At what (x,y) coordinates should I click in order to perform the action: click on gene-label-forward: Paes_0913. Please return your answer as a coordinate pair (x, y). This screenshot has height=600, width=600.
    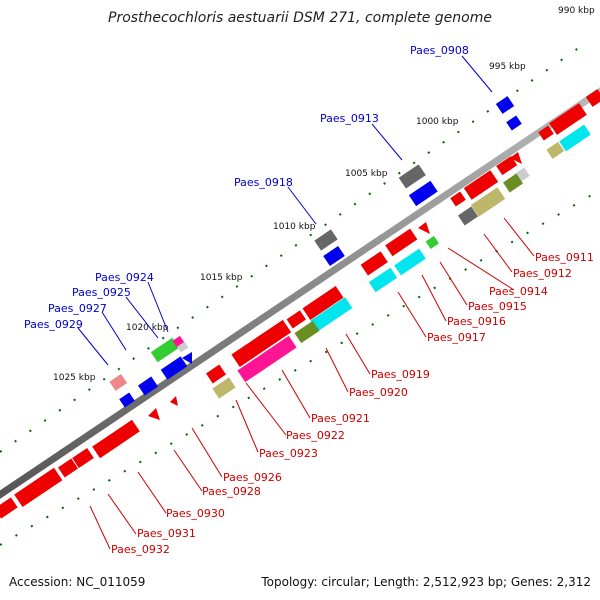
    Looking at the image, I should click on (349, 118).